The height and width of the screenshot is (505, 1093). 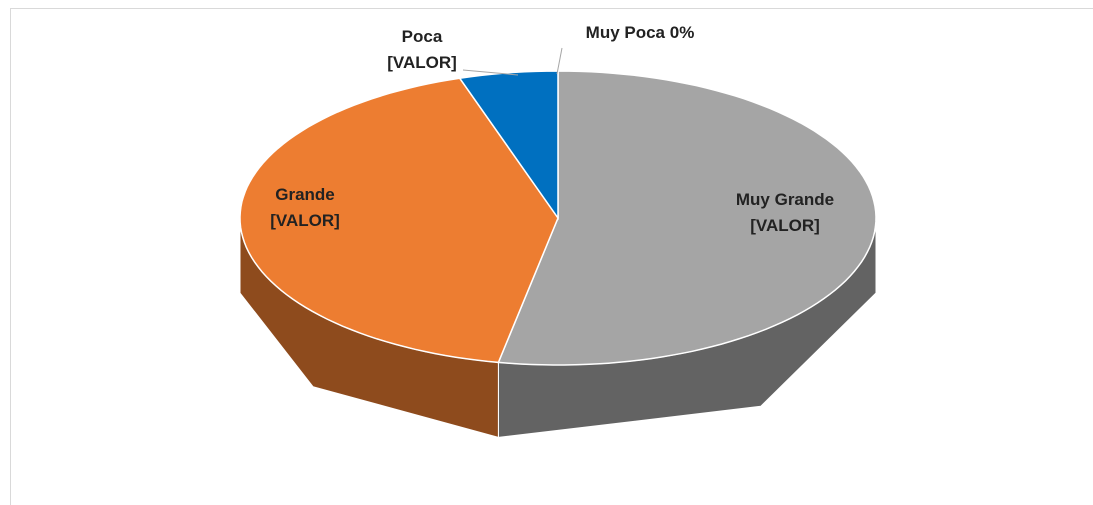 What do you see at coordinates (682, 32) in the screenshot?
I see `value-label: 0%` at bounding box center [682, 32].